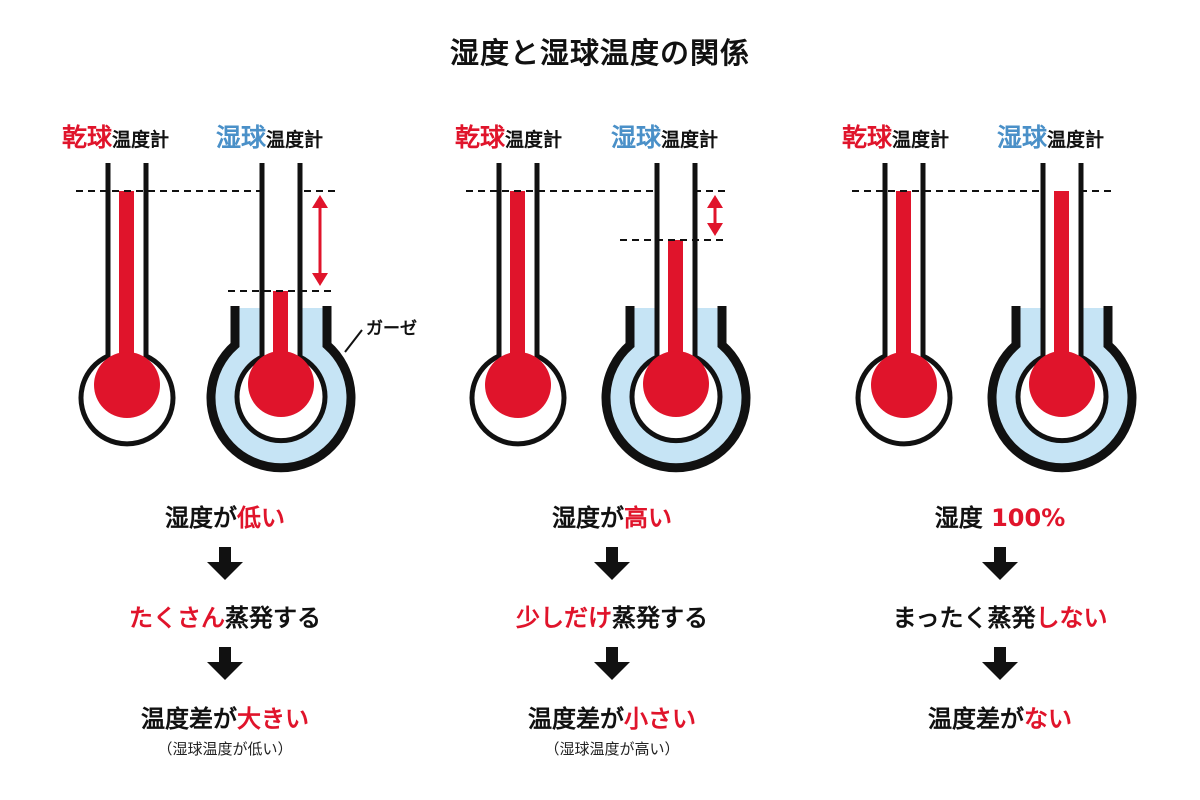  Describe the element at coordinates (225, 518) in the screenshot. I see `humidity-text-1: 湿度が低い` at that location.